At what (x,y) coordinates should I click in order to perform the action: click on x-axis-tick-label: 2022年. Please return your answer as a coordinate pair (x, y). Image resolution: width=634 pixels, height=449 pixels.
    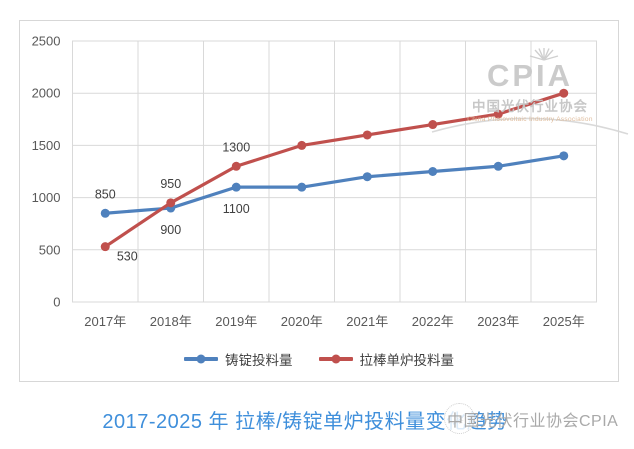
    Looking at the image, I should click on (433, 321).